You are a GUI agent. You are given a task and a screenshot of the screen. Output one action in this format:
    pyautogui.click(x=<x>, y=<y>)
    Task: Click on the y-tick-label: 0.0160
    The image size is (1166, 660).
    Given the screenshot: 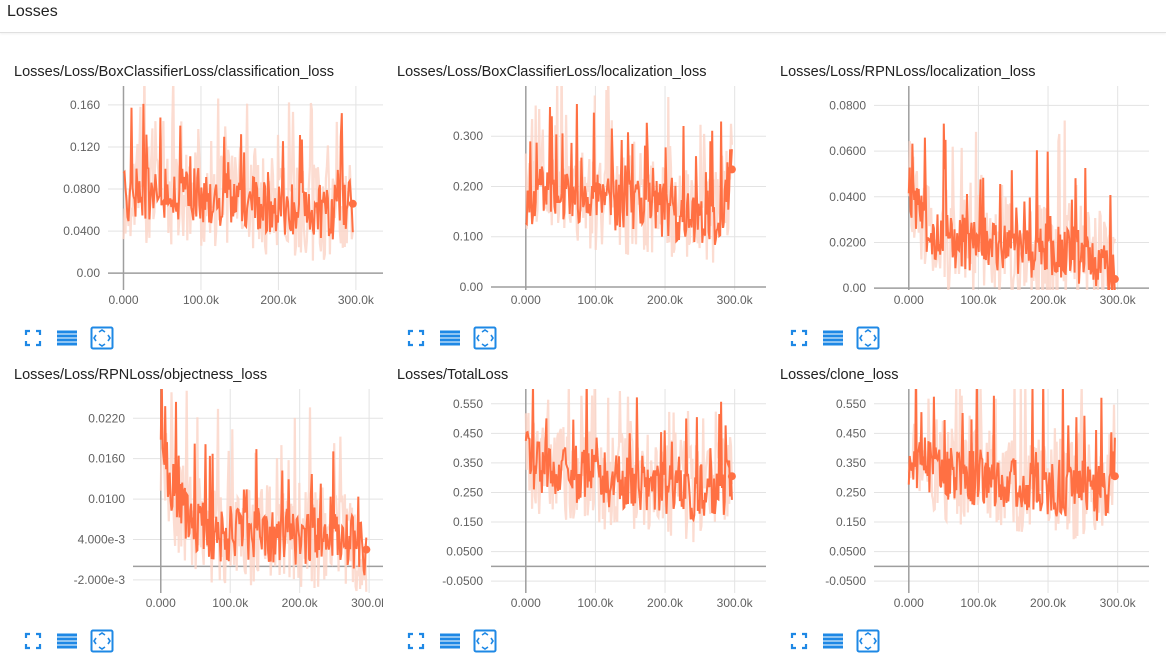 What is the action you would take?
    pyautogui.click(x=106, y=459)
    